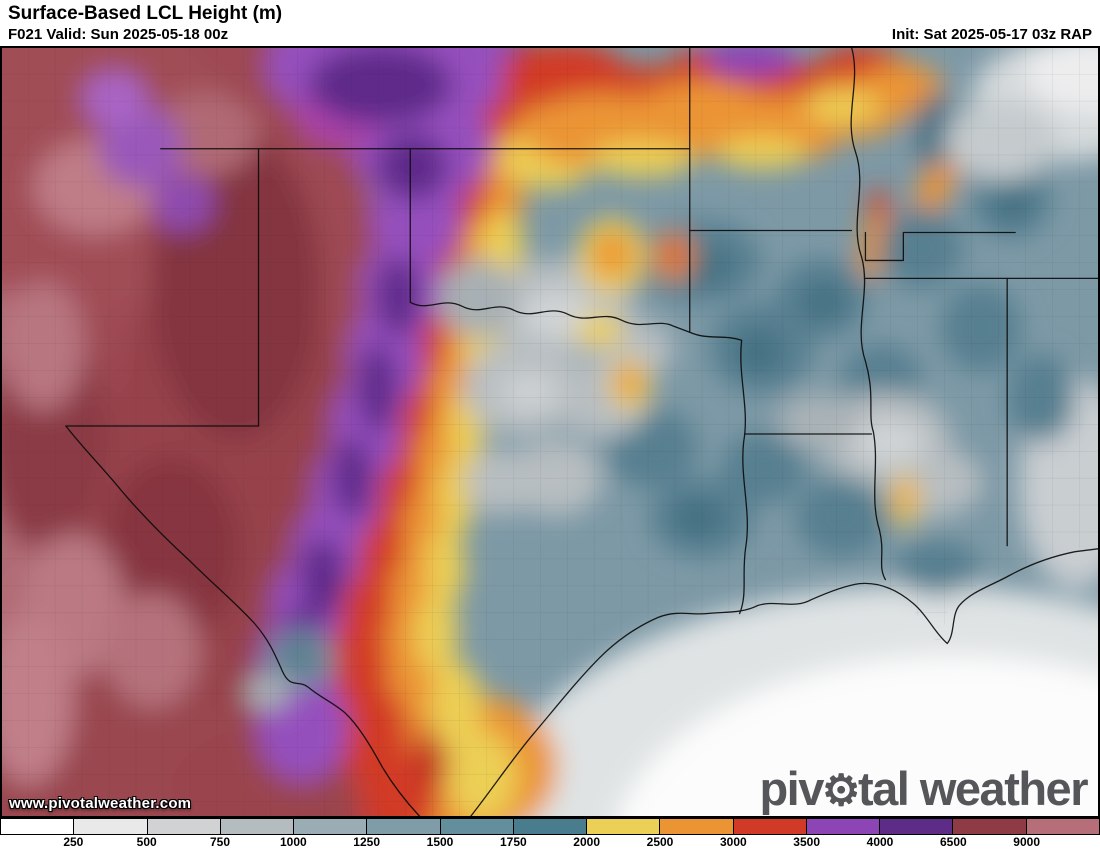 This screenshot has height=850, width=1100. Describe the element at coordinates (100, 803) in the screenshot. I see `watermark: www.pivotalweather.com` at that location.